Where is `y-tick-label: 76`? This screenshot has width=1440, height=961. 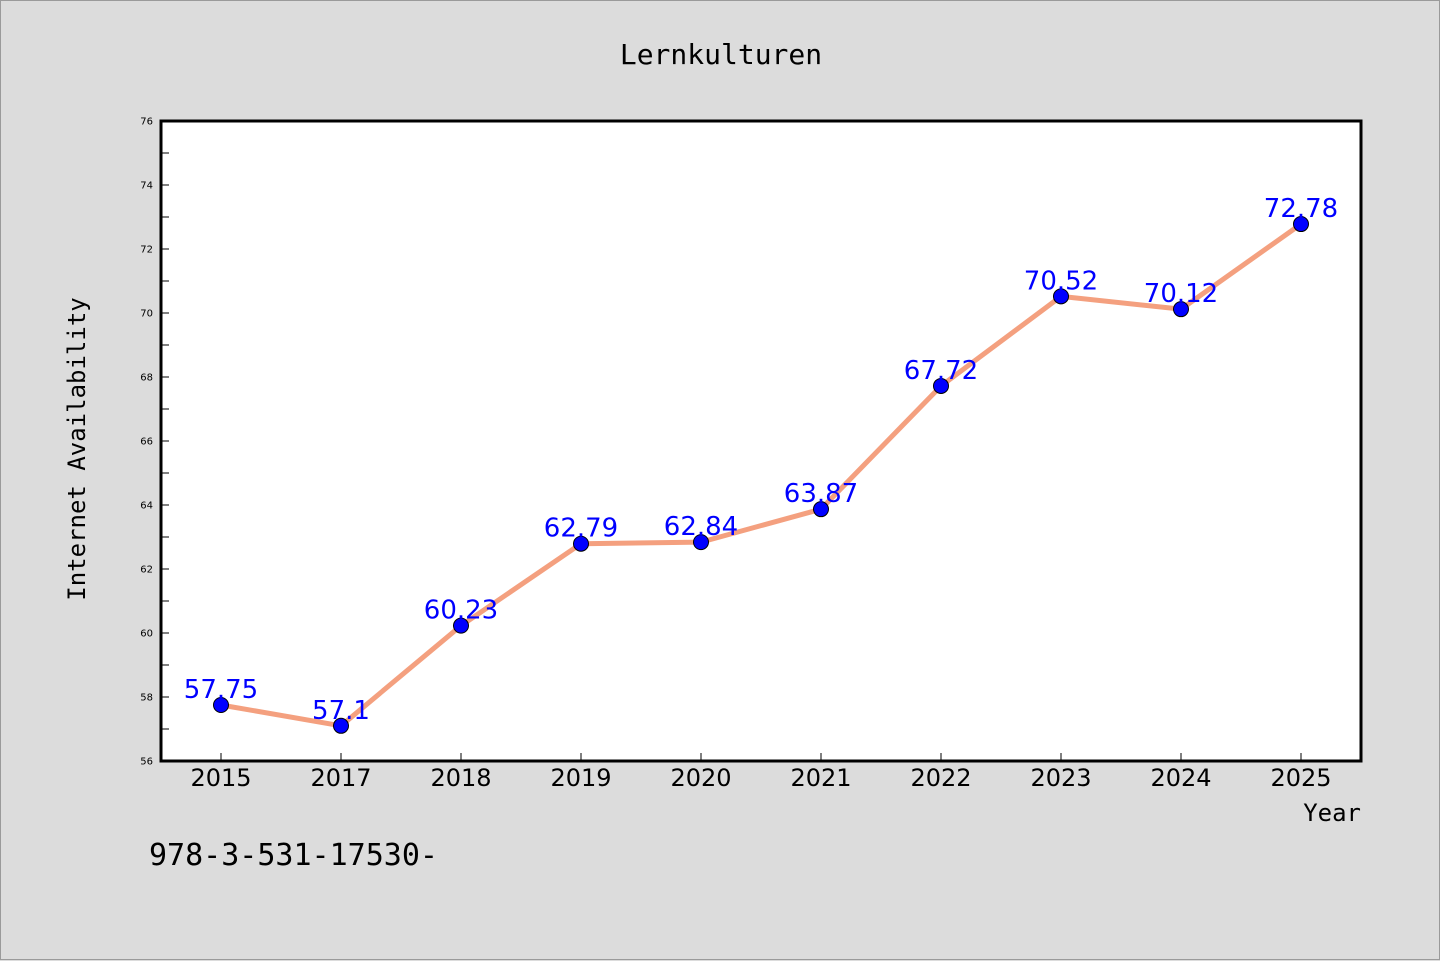 y-tick-label: 76 is located at coordinates (146, 122).